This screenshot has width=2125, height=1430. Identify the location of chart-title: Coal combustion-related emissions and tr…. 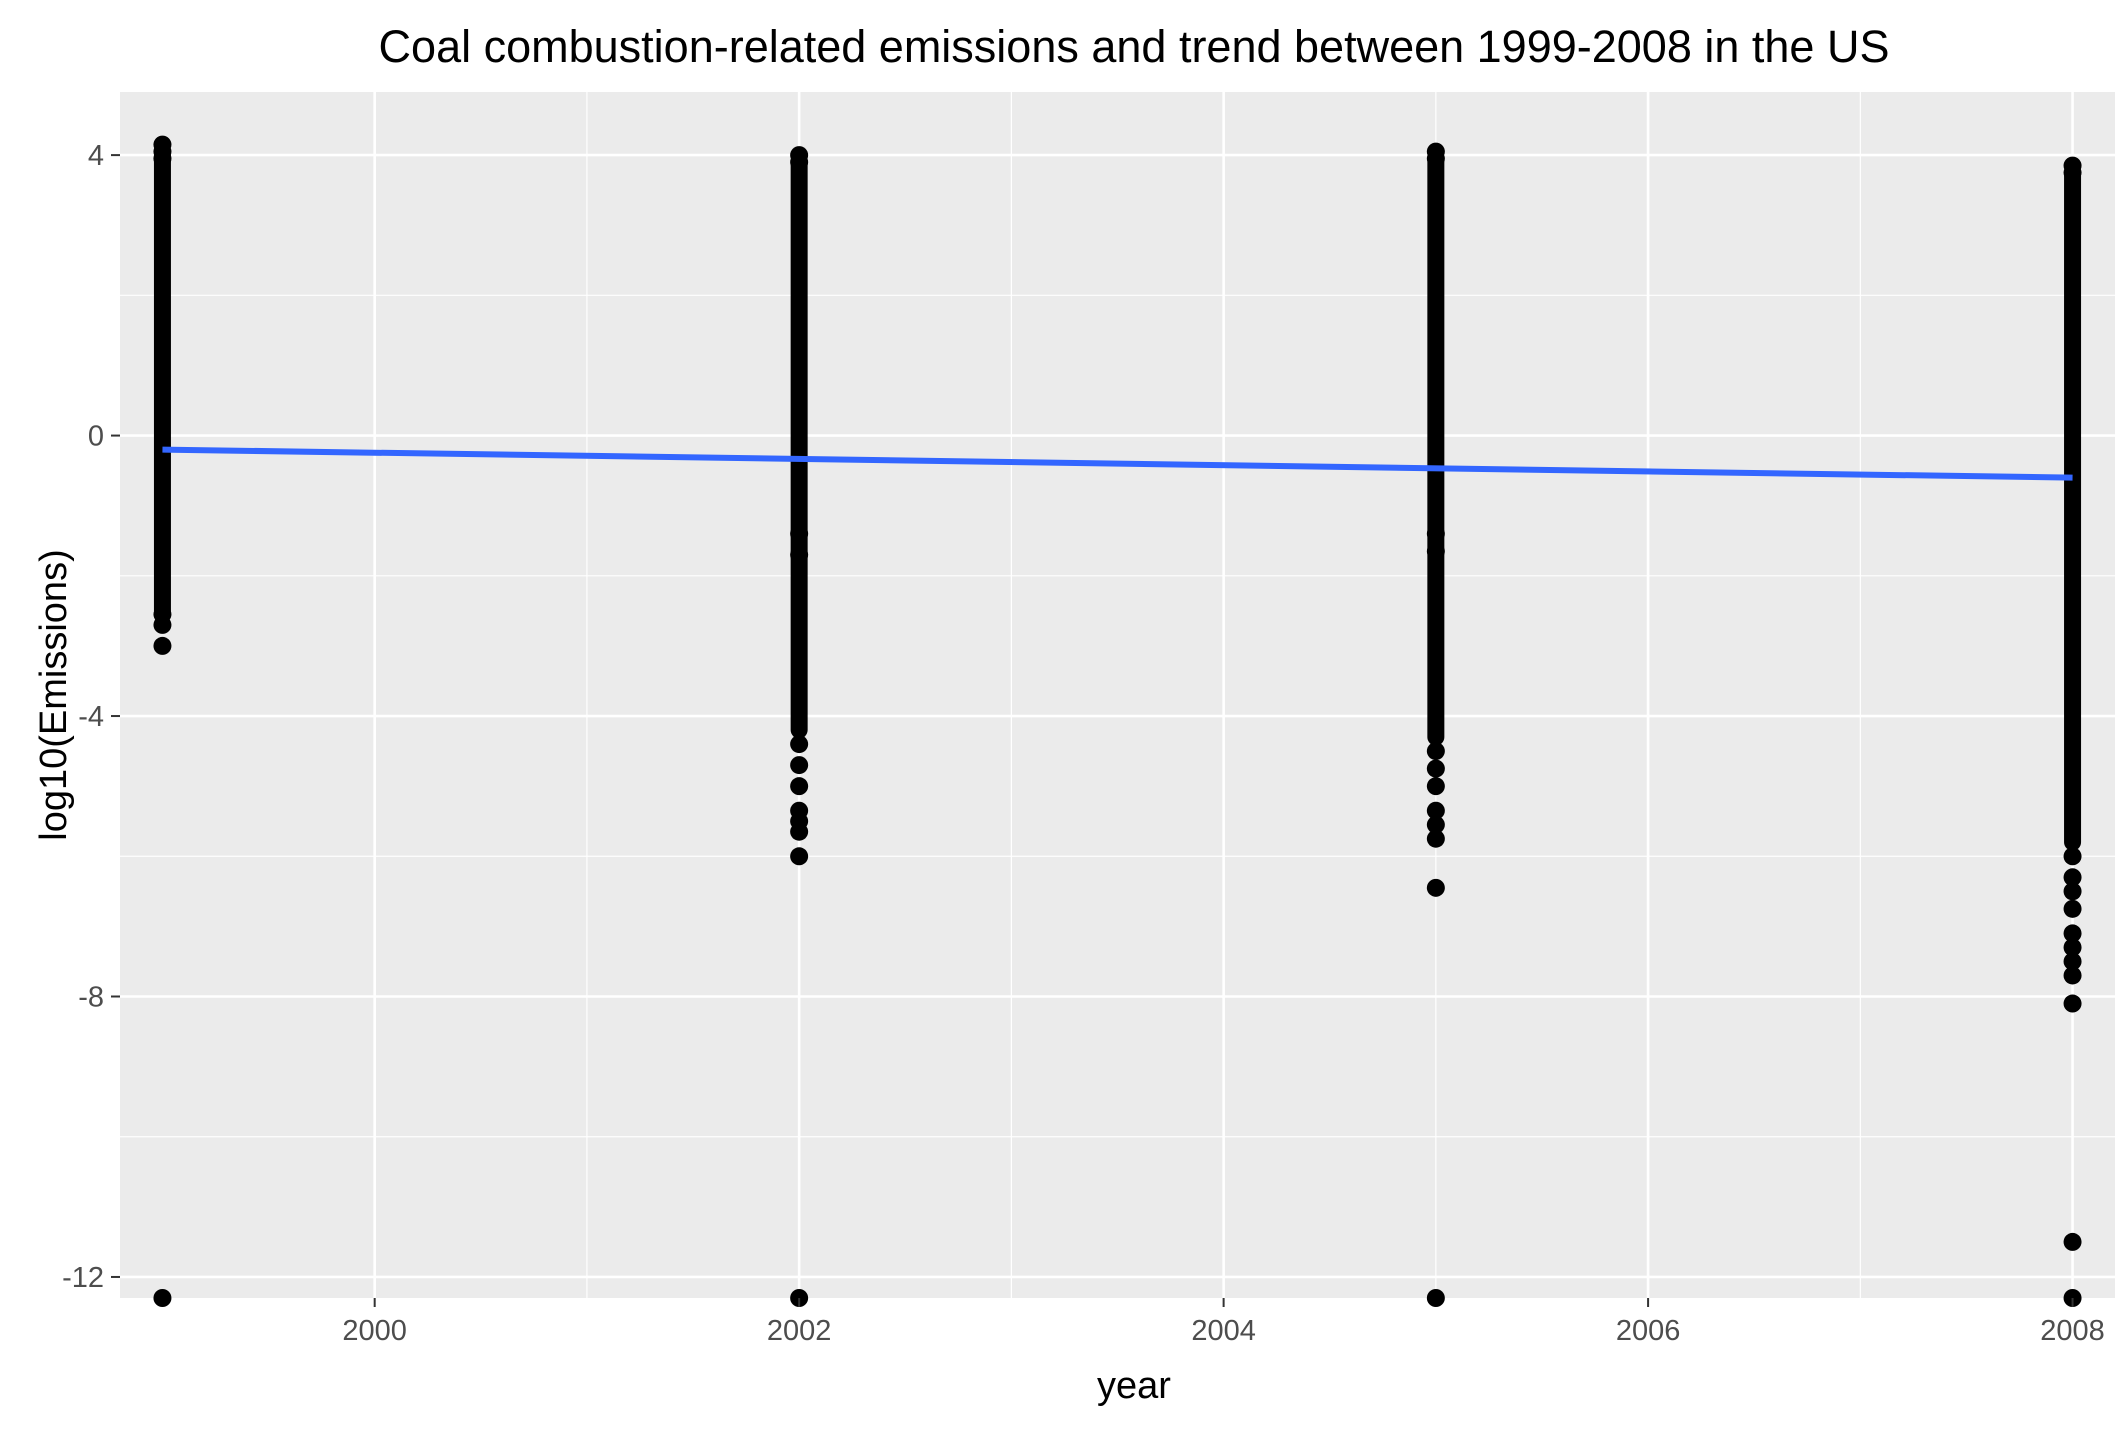
(1134, 46).